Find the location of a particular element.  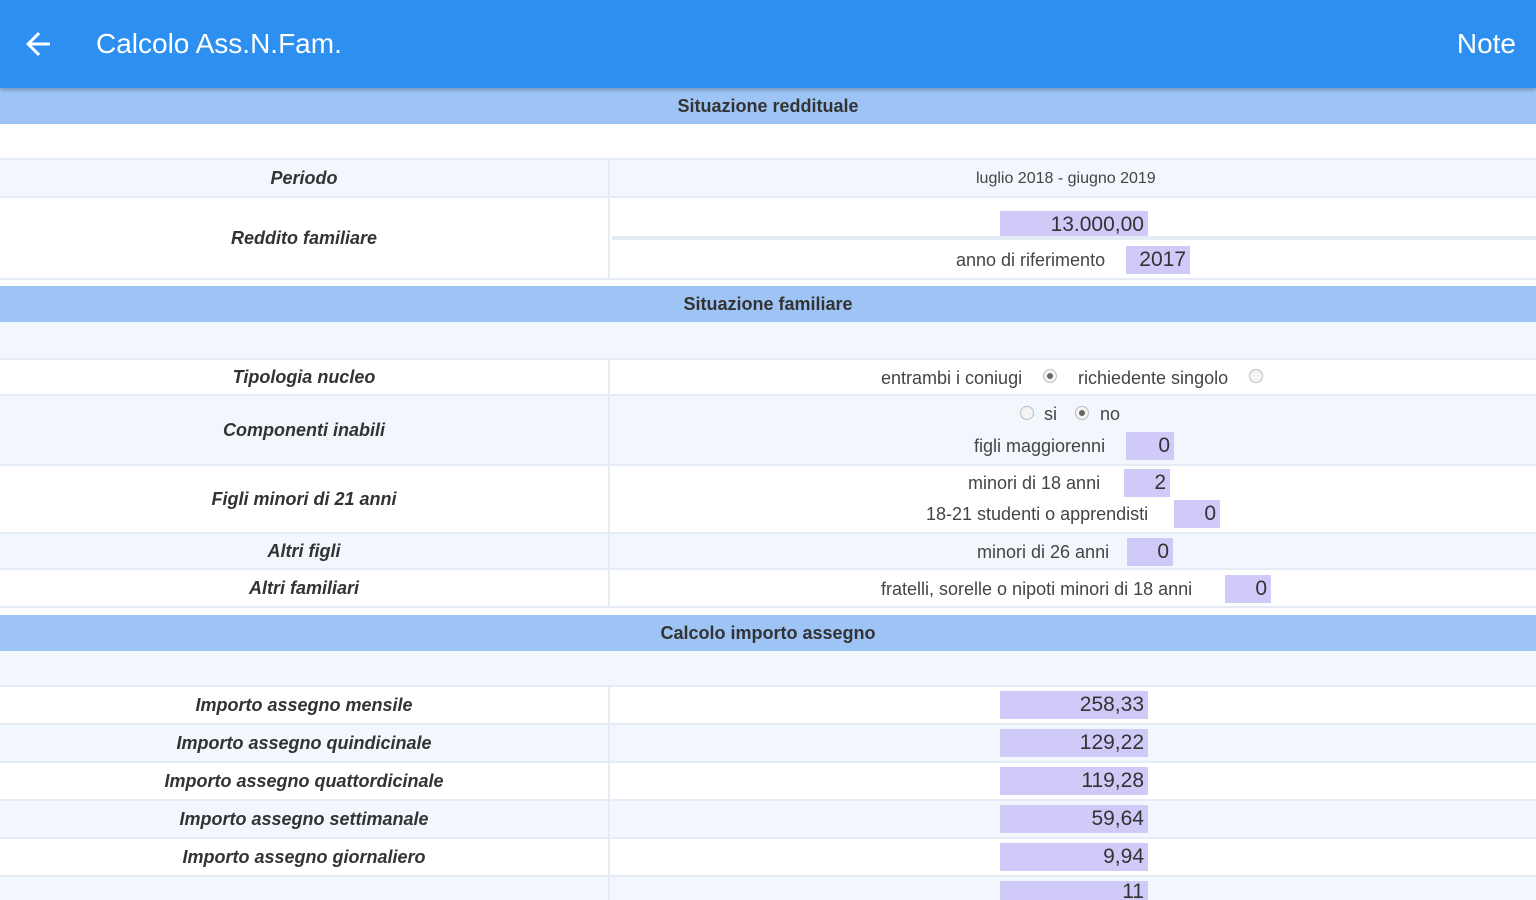

reddito-value-cell: 13.000,00 anno di riferimento 2017 is located at coordinates (1074, 238).